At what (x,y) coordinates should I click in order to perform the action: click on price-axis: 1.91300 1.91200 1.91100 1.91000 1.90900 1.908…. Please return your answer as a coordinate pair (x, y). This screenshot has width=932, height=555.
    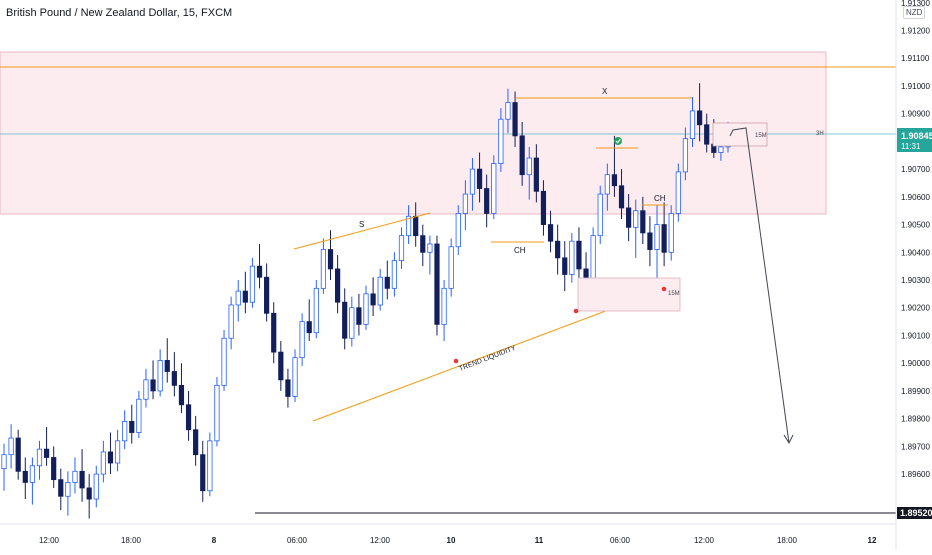
    Looking at the image, I should click on (915, 239).